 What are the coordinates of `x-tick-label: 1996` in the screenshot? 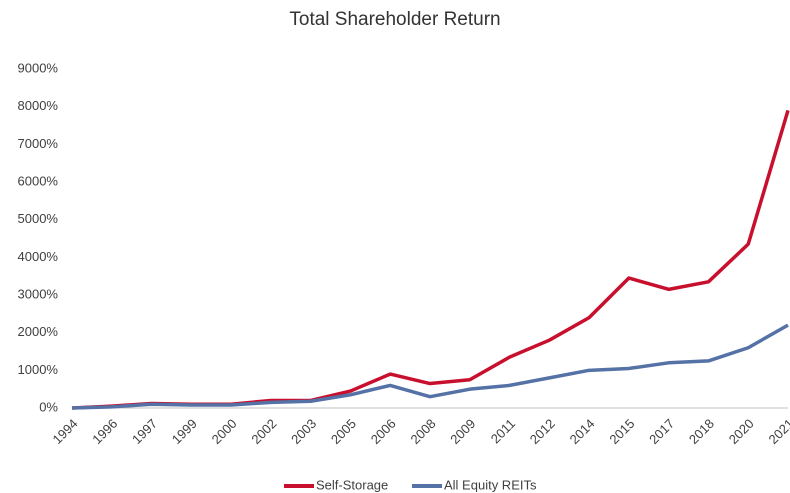 It's located at (104, 431).